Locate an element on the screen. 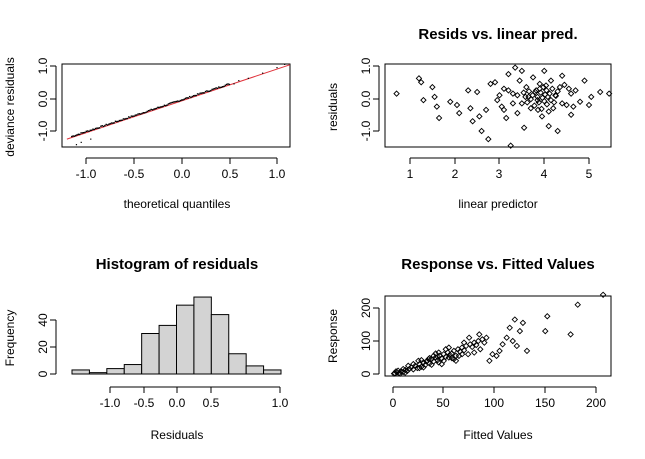 The height and width of the screenshot is (459, 645). x-tick-label: 4 is located at coordinates (544, 174).